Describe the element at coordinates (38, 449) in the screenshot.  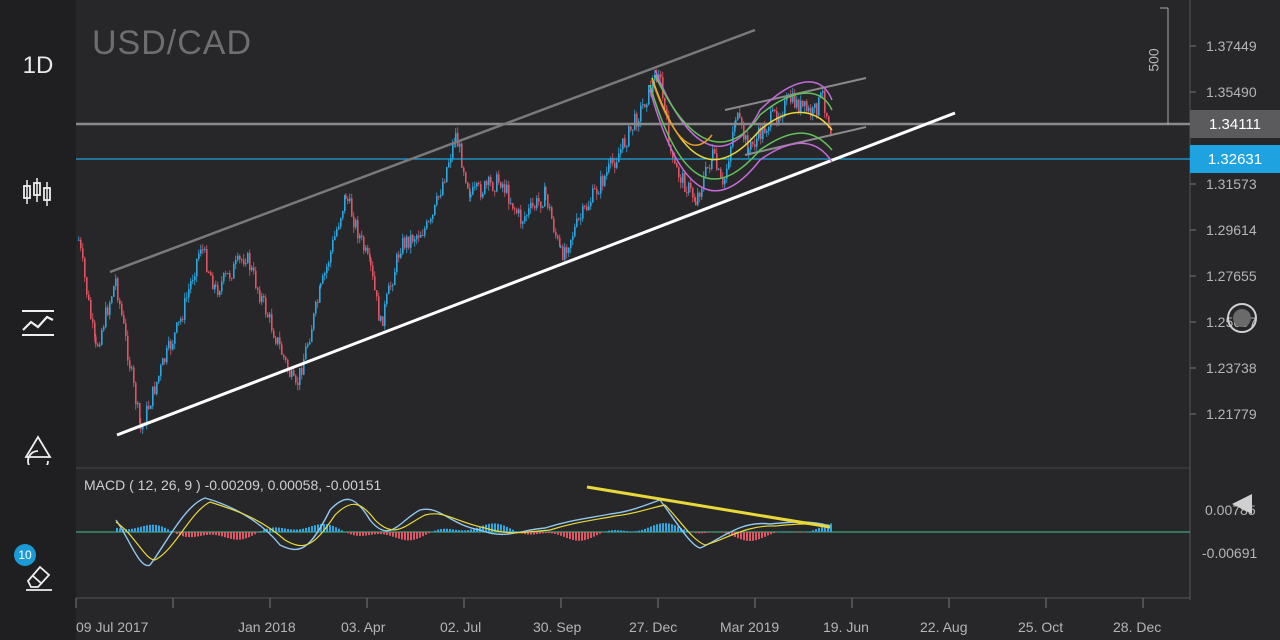
I see `drawing-tools-button` at that location.